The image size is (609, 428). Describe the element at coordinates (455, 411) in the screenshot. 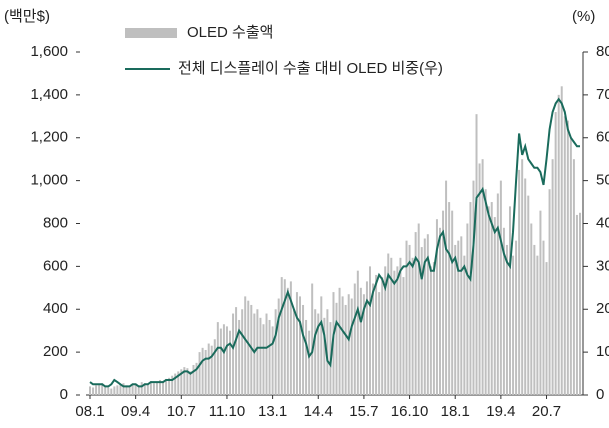

I see `x-tick-label: 18.1` at that location.